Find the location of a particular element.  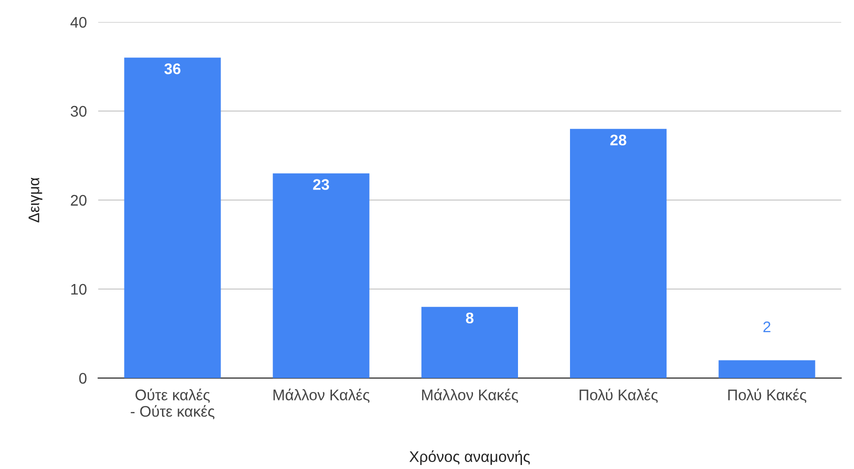

y-tick-label: 40 is located at coordinates (78, 22).